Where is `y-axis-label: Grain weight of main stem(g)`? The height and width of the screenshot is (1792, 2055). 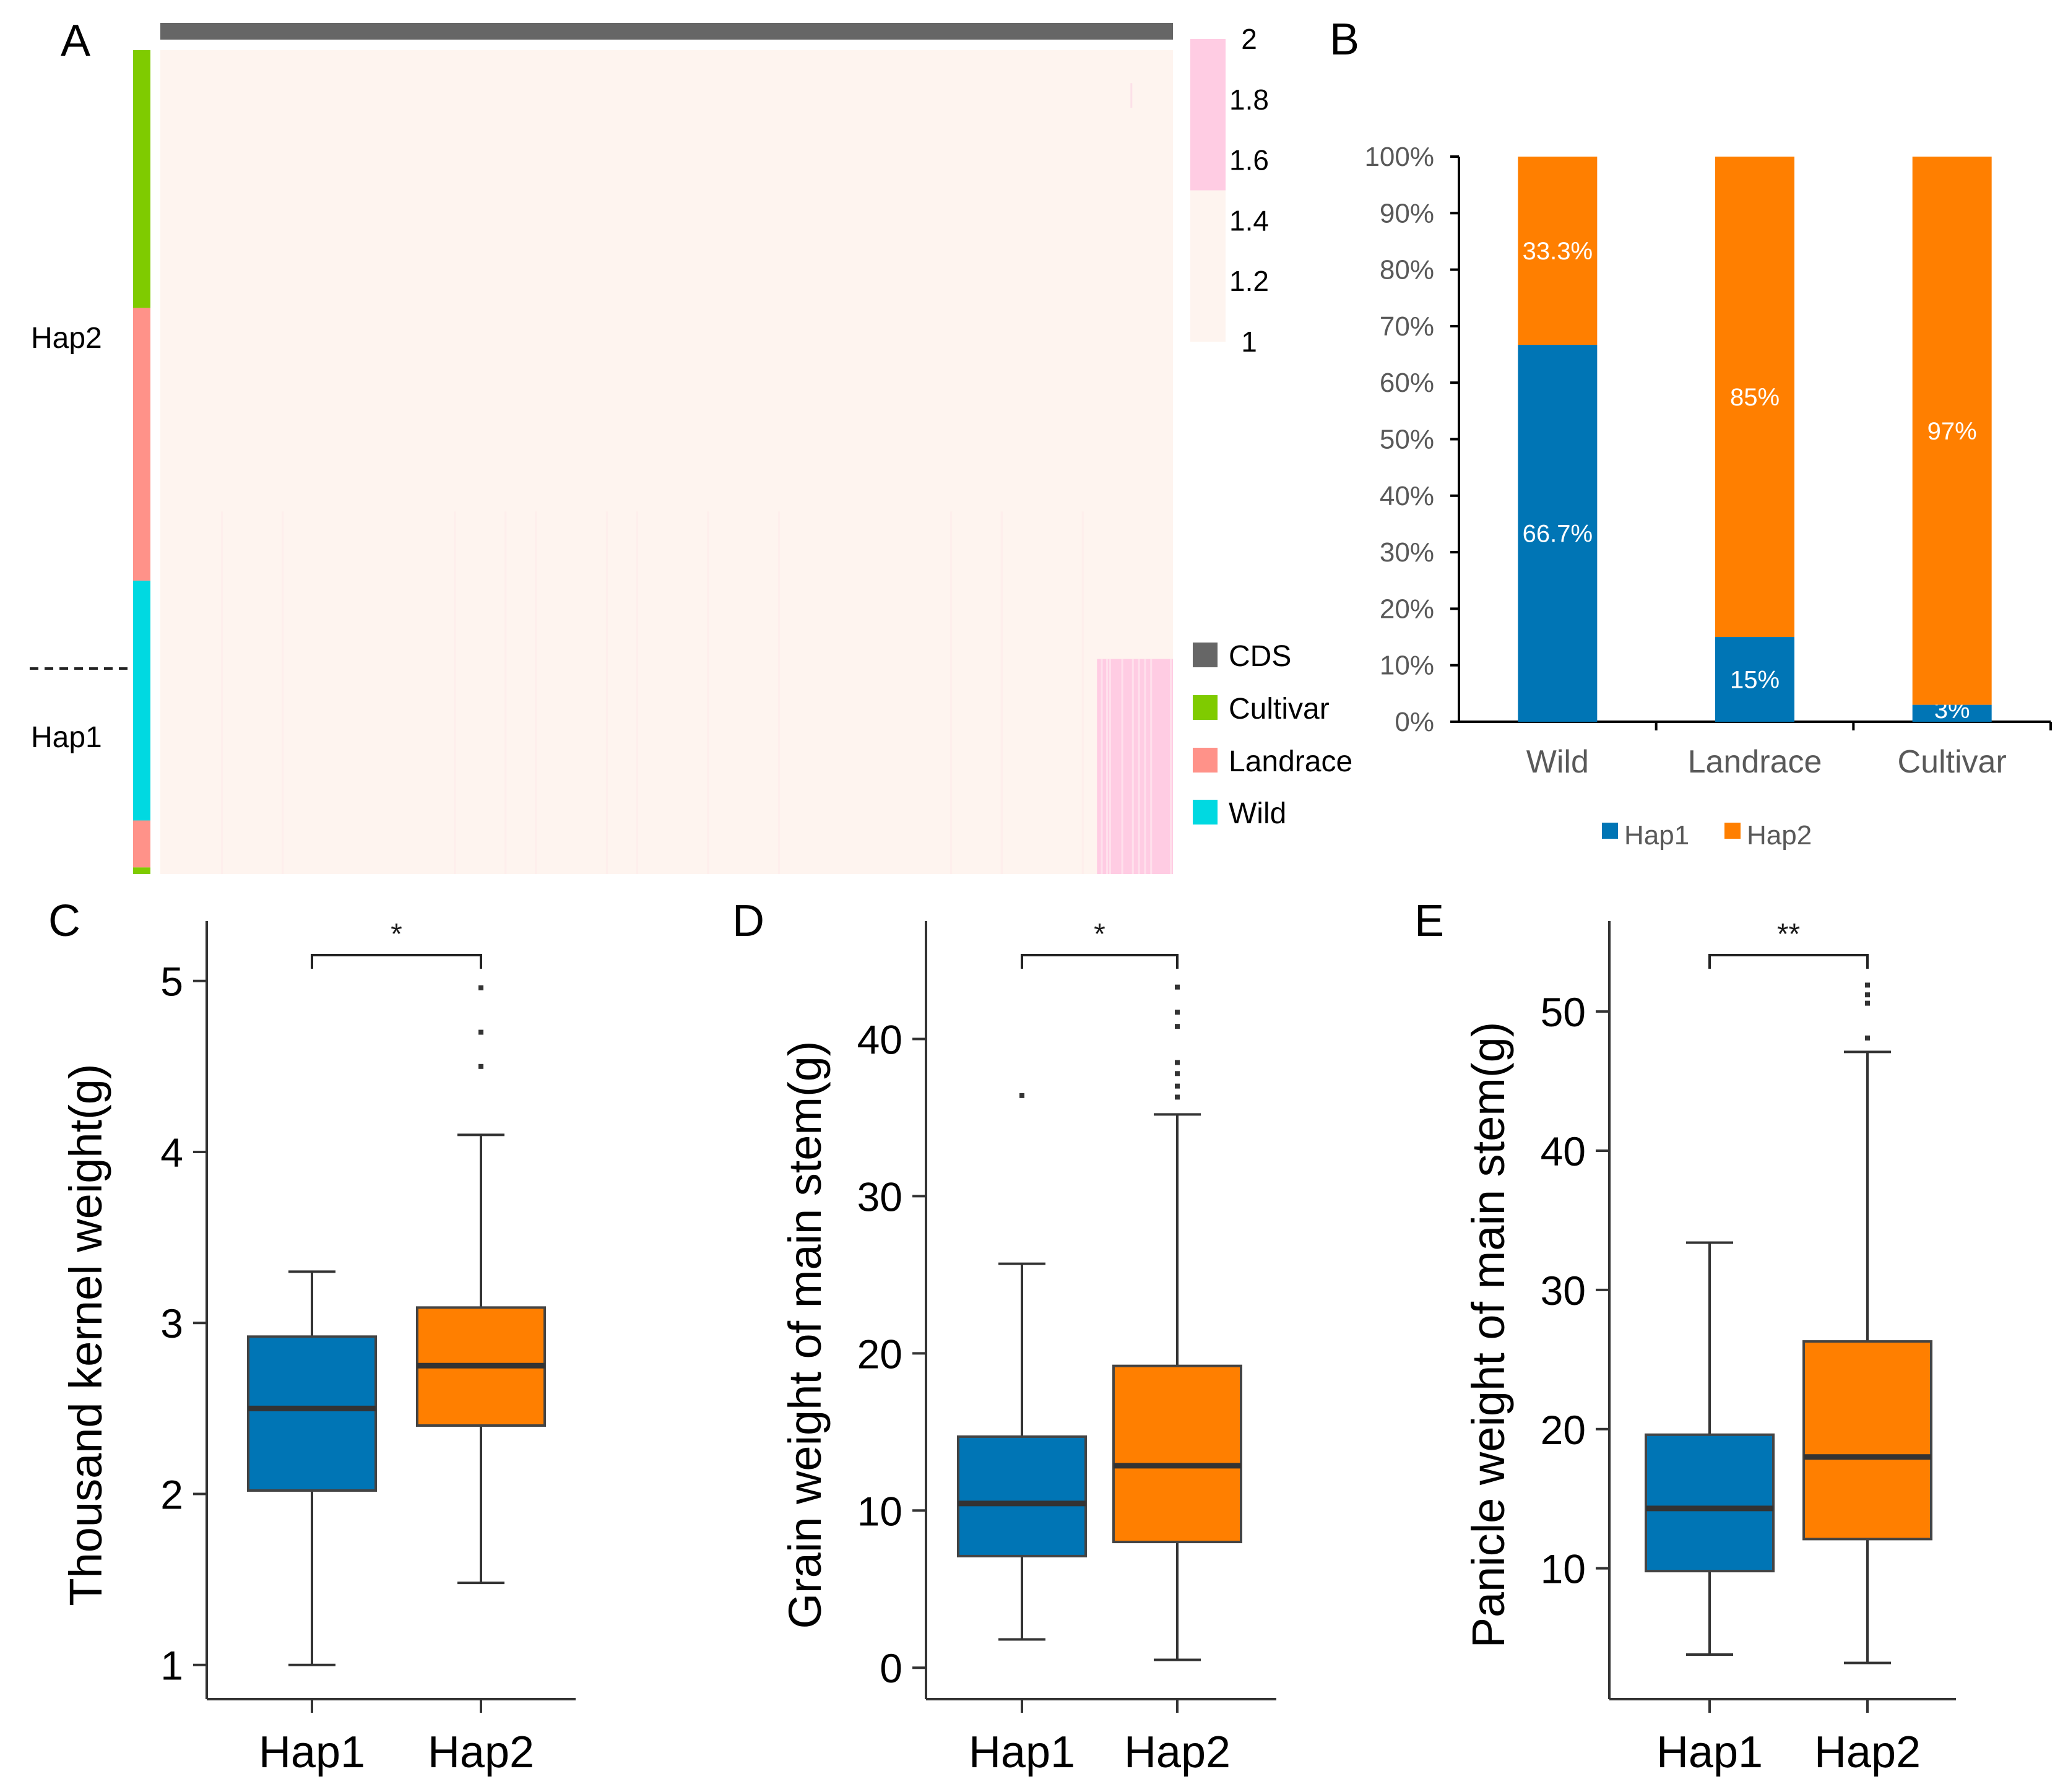 y-axis-label: Grain weight of main stem(g) is located at coordinates (805, 1335).